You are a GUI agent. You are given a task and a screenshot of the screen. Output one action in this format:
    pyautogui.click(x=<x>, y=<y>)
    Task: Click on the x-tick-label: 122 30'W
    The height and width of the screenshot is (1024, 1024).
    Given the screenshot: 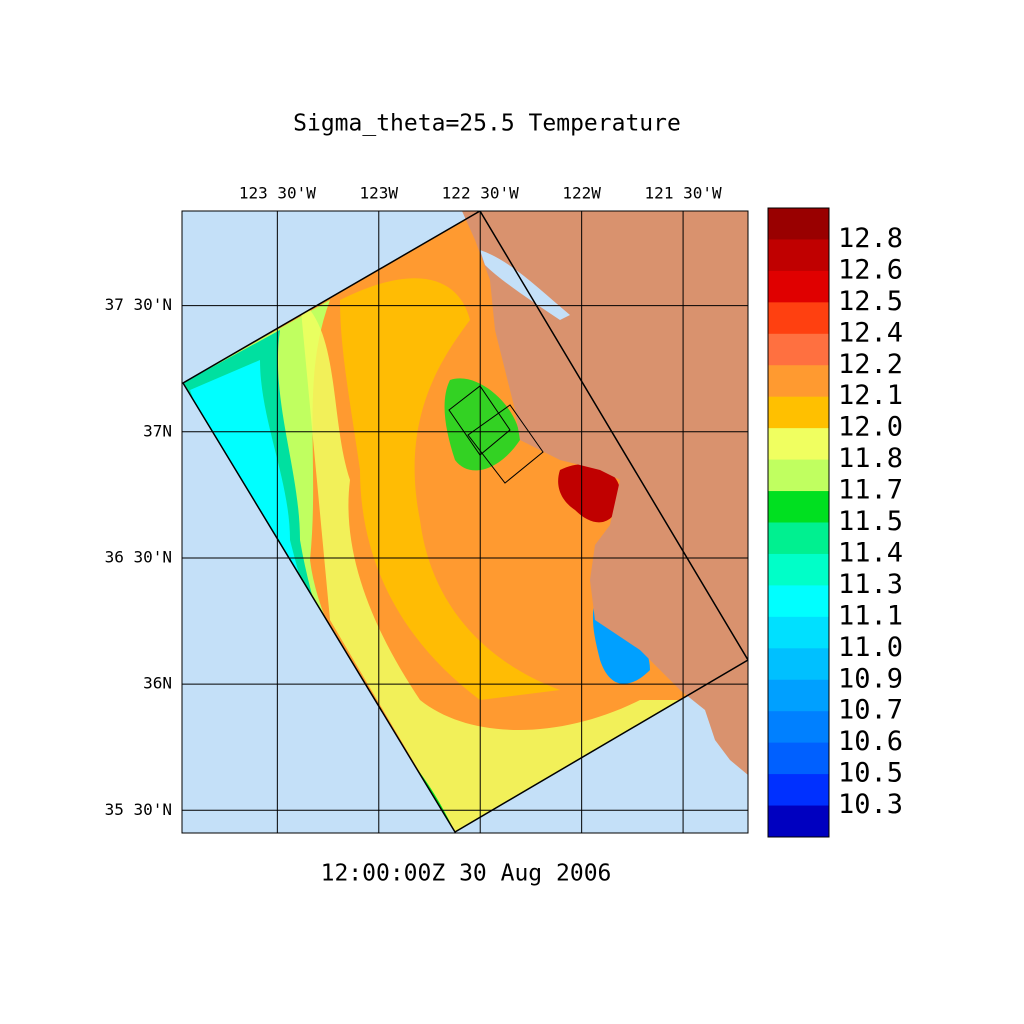 What is the action you would take?
    pyautogui.click(x=480, y=193)
    